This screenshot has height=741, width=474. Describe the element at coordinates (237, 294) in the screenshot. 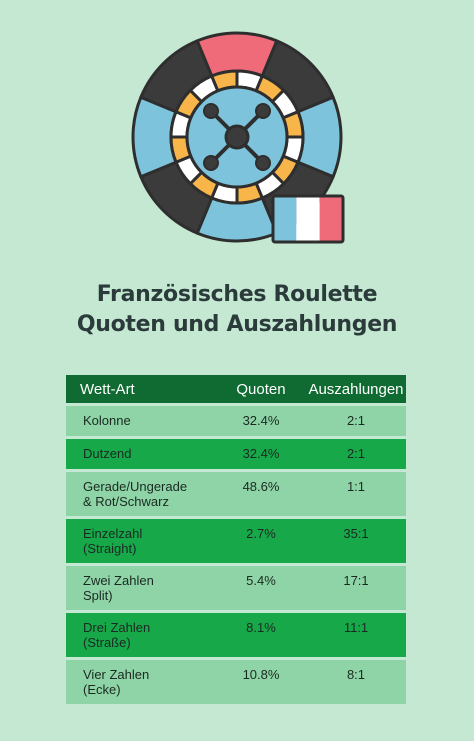

I see `title-line-1: Französisches Roulette` at that location.